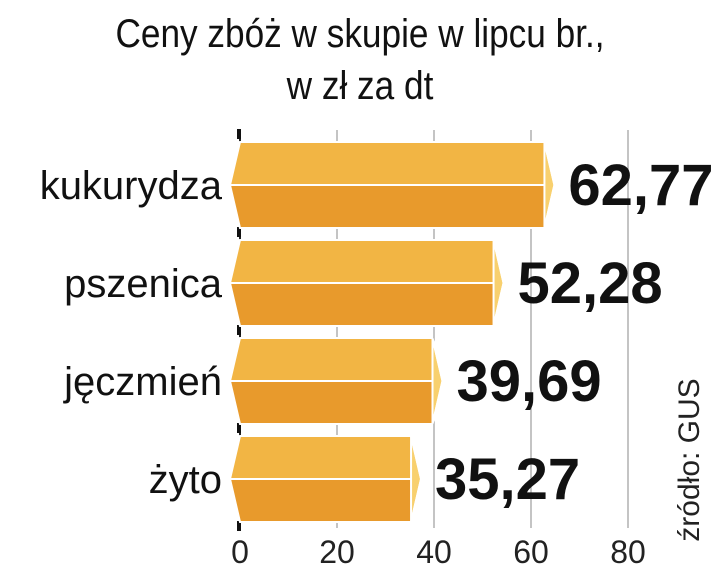 This screenshot has width=720, height=568. What do you see at coordinates (628, 551) in the screenshot?
I see `x-tick-label: 80` at bounding box center [628, 551].